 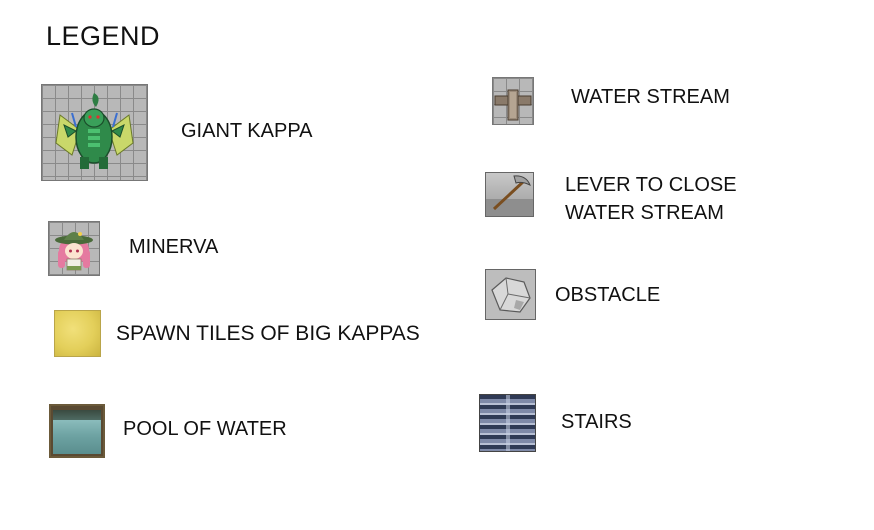 I want to click on minerva-icon, so click(x=74, y=248).